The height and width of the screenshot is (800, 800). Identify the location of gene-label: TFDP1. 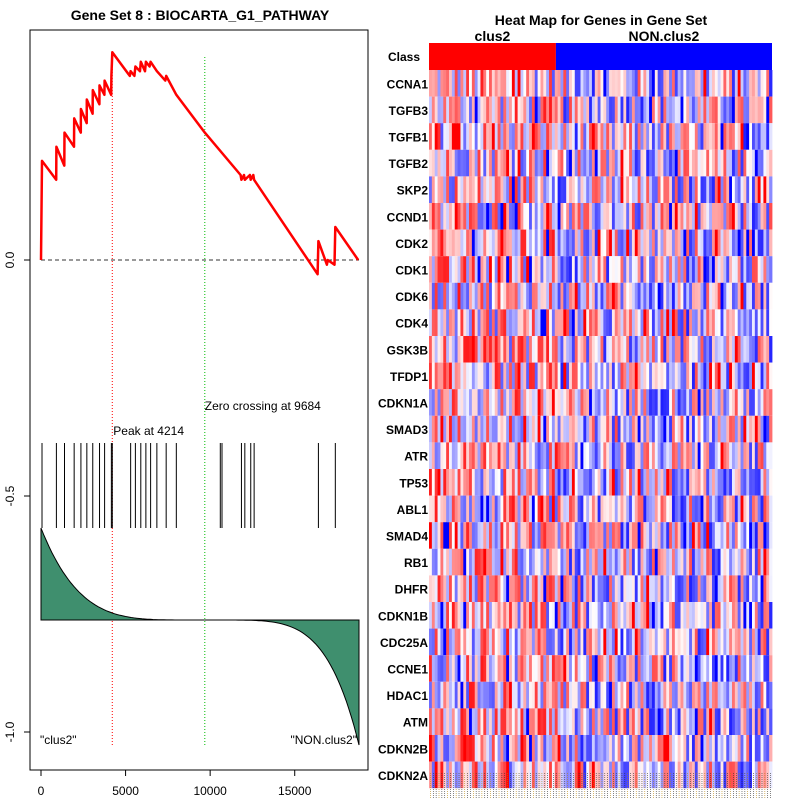
(409, 377).